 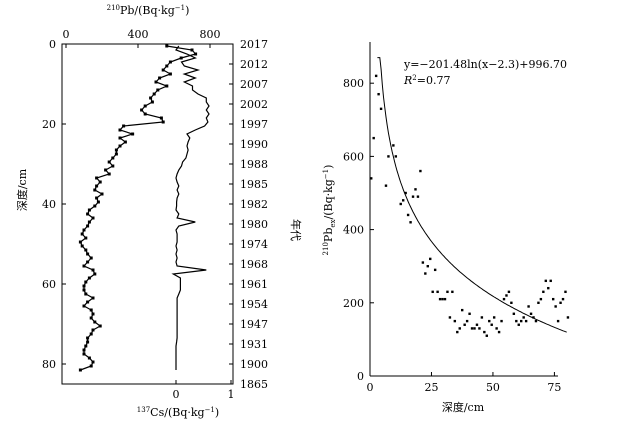 I want to click on year-tick-label: 1985, so click(x=254, y=184).